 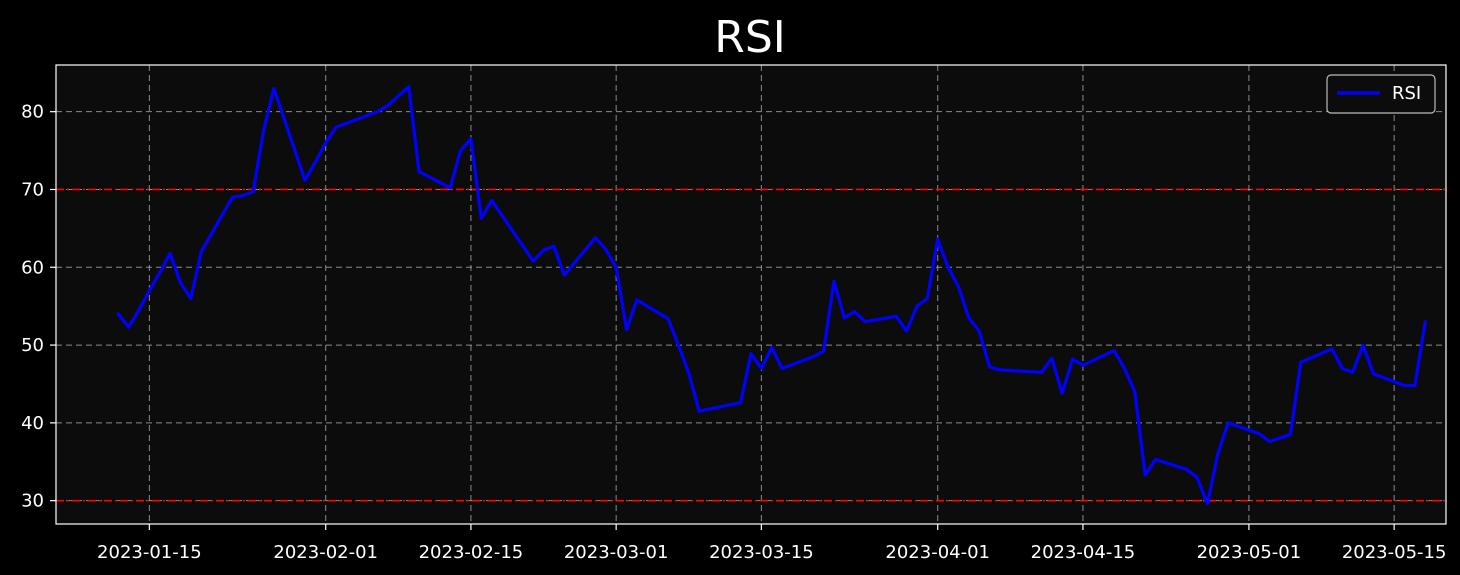 What do you see at coordinates (149, 552) in the screenshot?
I see `x-tick-label: 2023-01-15` at bounding box center [149, 552].